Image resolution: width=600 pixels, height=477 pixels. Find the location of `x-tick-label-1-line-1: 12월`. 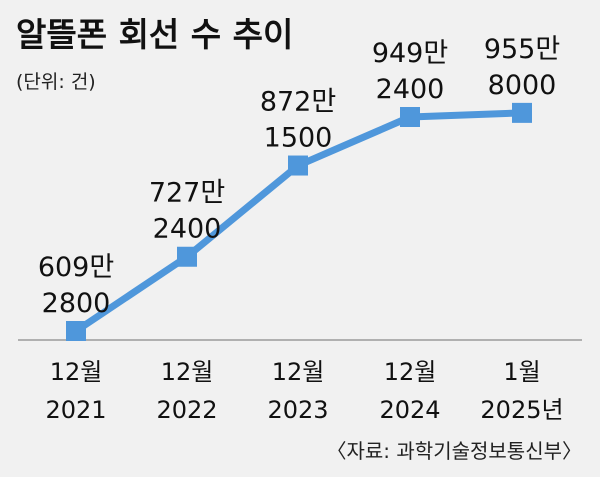

x-tick-label-1-line-1: 12월 is located at coordinates (76, 372).